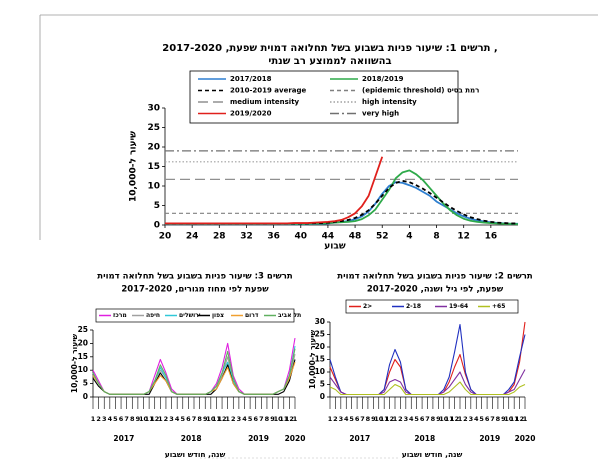 The height and width of the screenshot is (476, 598). I want to click on legend-label: high intensity, so click(389, 102).